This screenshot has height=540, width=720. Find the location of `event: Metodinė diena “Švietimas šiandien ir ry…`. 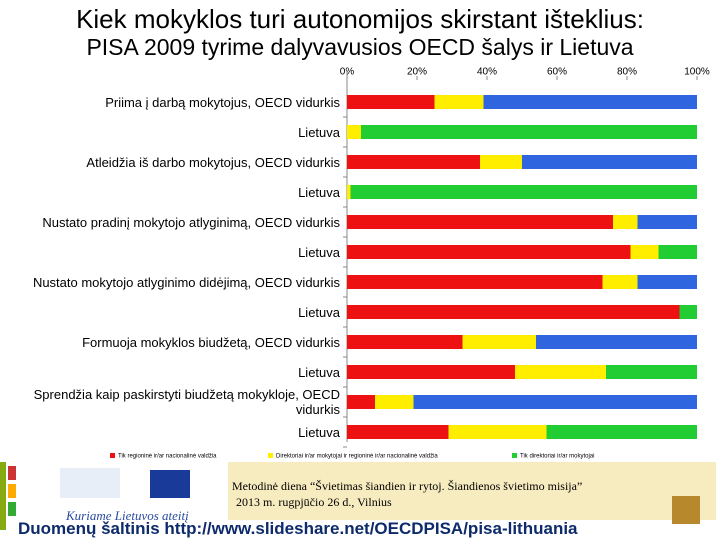

event: Metodinė diena “Švietimas šiandien ir ry… is located at coordinates (407, 486).